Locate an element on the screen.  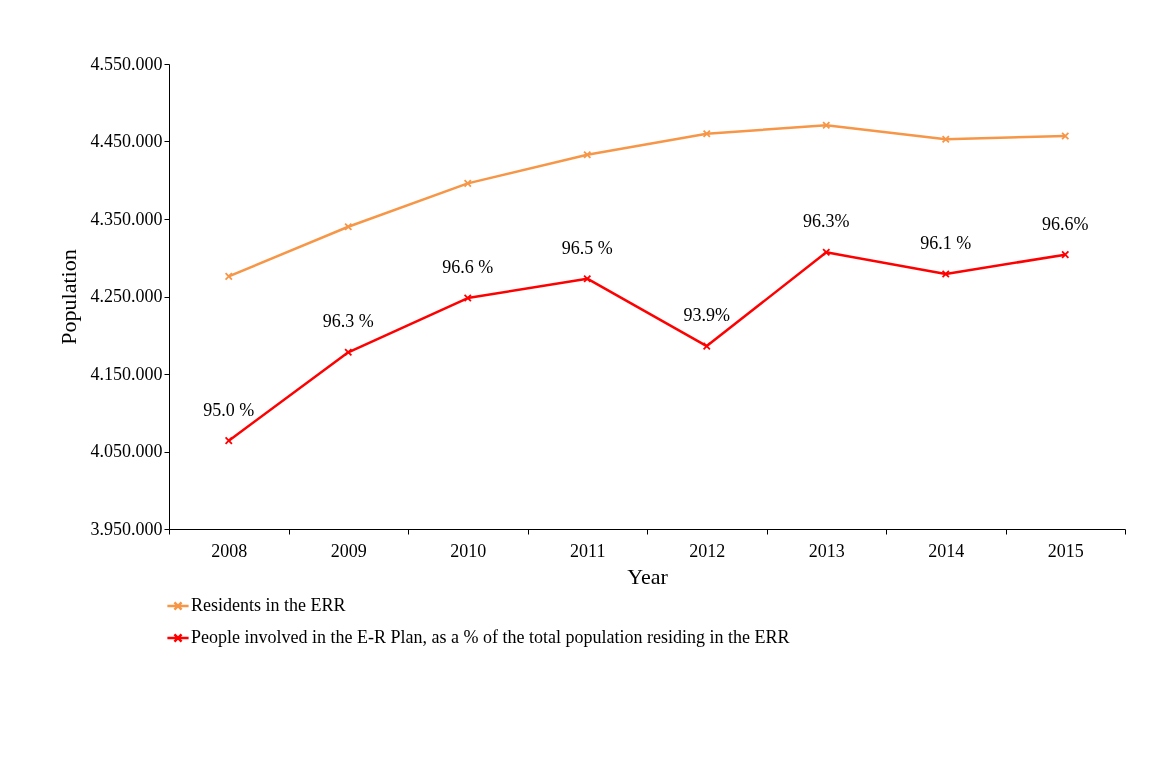
y-tick-label: 4.450.000 is located at coordinates (126, 141).